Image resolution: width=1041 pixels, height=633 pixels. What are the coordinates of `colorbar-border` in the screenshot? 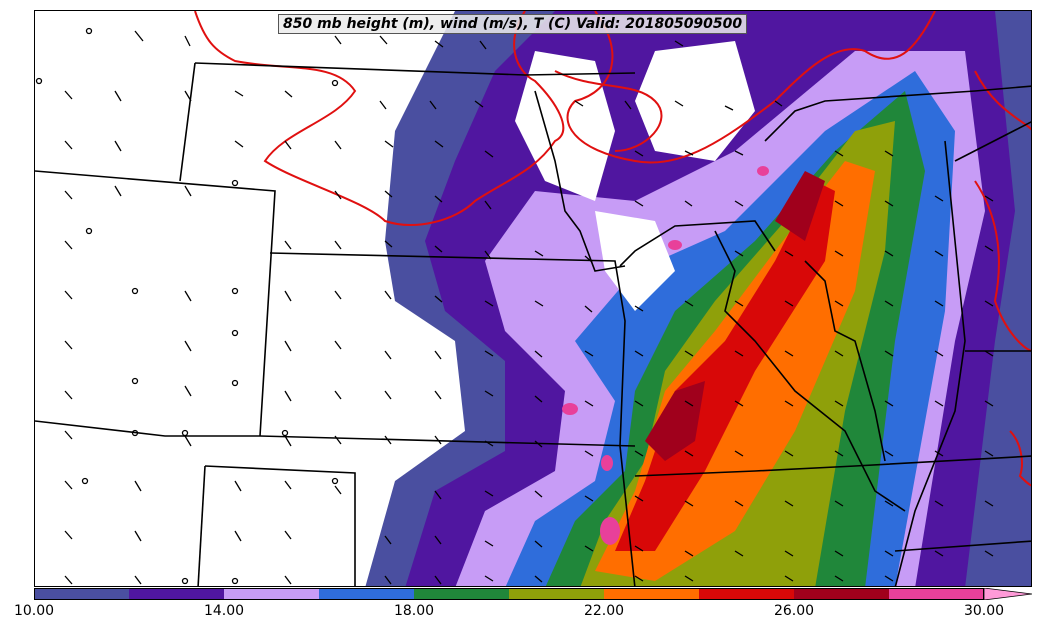 It's located at (509, 594).